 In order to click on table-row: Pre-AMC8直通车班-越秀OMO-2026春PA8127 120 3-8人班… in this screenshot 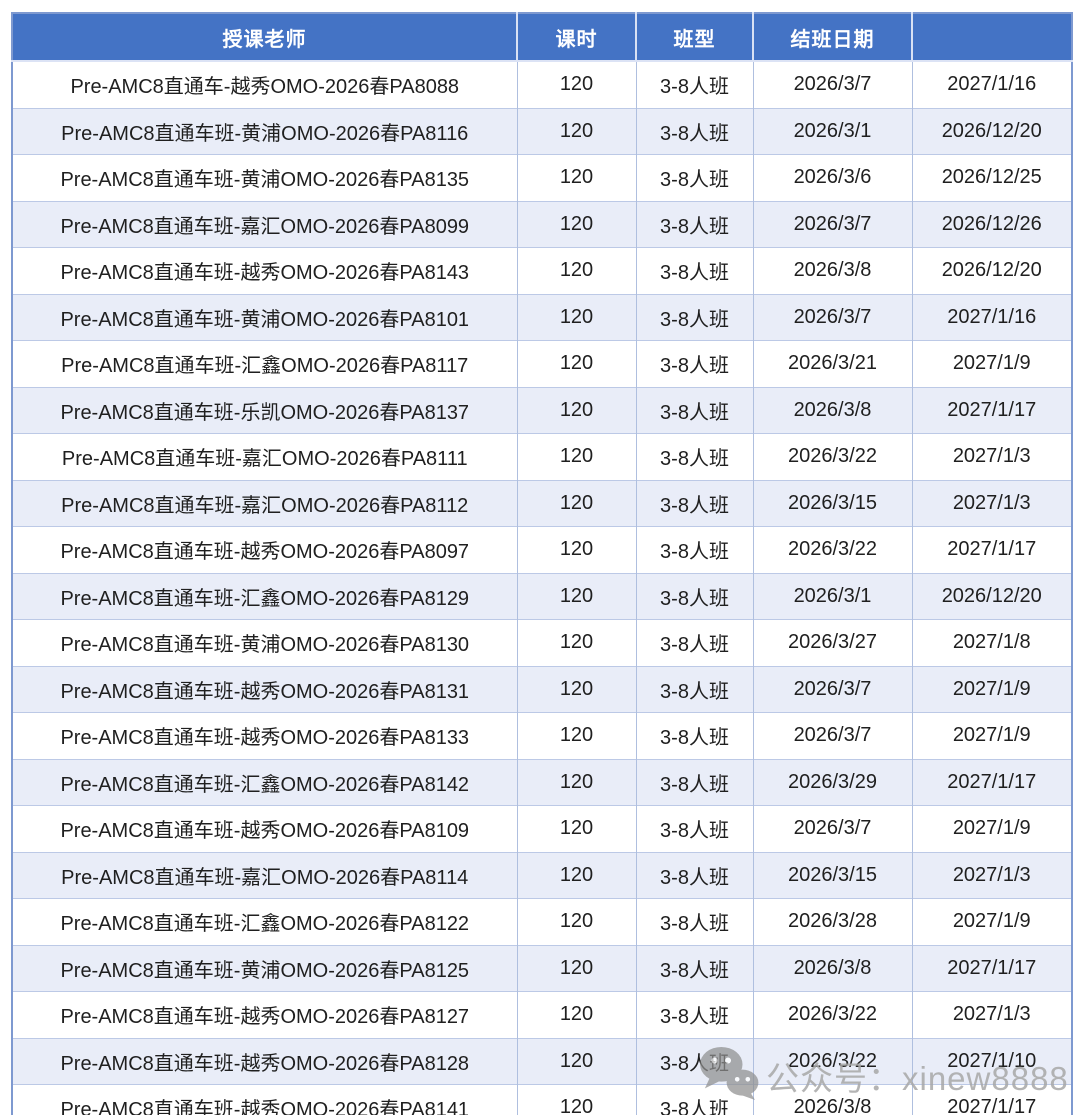, I will do `click(542, 1014)`.